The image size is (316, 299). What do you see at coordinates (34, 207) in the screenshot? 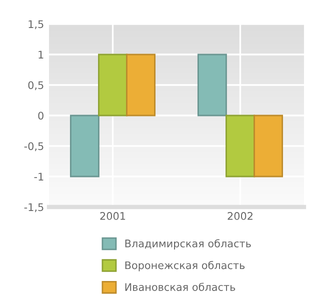
I see `y-tick-label: -1,5` at bounding box center [34, 207].